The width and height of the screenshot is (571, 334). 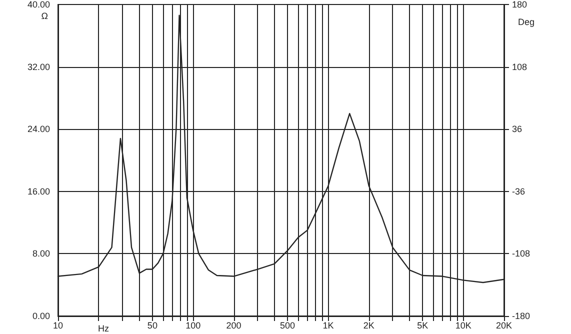 I want to click on y2-tick-label: 108, so click(x=520, y=67).